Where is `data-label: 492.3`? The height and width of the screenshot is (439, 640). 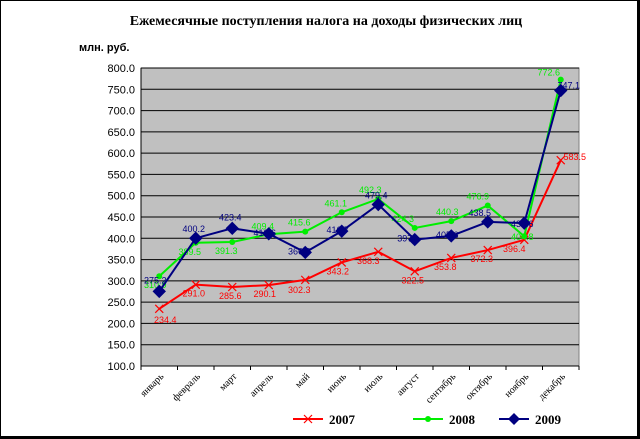
data-label: 492.3 is located at coordinates (370, 190).